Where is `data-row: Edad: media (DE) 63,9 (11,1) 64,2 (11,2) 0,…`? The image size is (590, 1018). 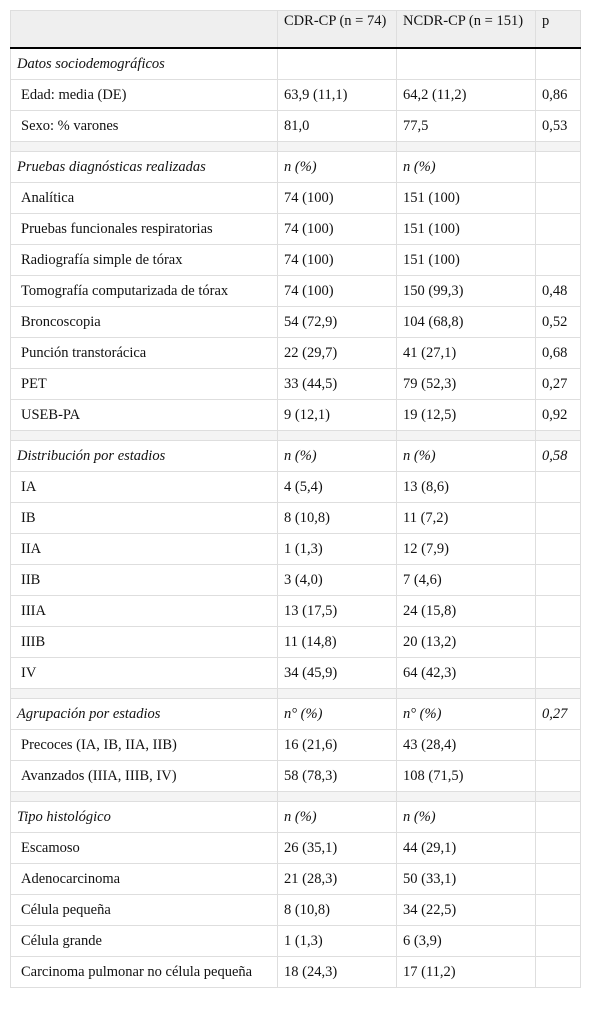 data-row: Edad: media (DE) 63,9 (11,1) 64,2 (11,2) 0,… is located at coordinates (295, 94).